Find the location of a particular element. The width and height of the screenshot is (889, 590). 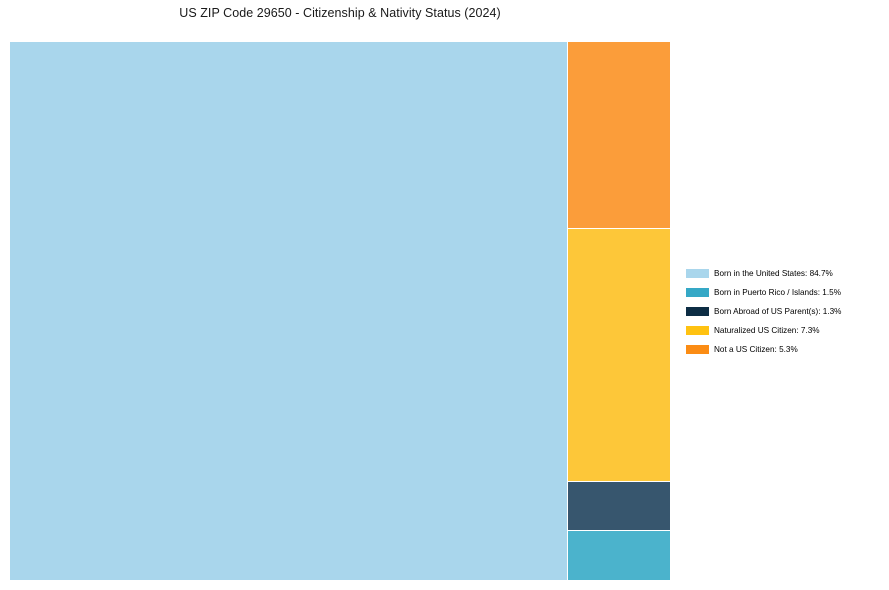

legend-item-born-in-the-united-states: Born in the United States: 84.7% is located at coordinates (784, 273).